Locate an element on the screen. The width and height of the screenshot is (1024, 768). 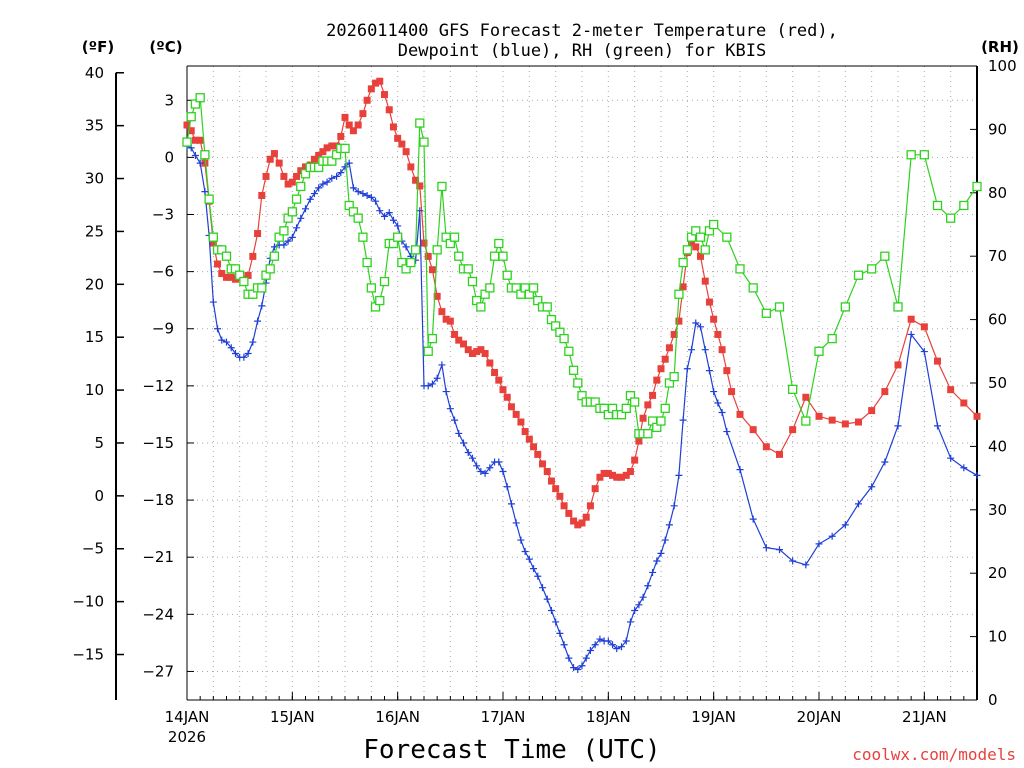
x-tick-label: 15JAN is located at coordinates (292, 717).